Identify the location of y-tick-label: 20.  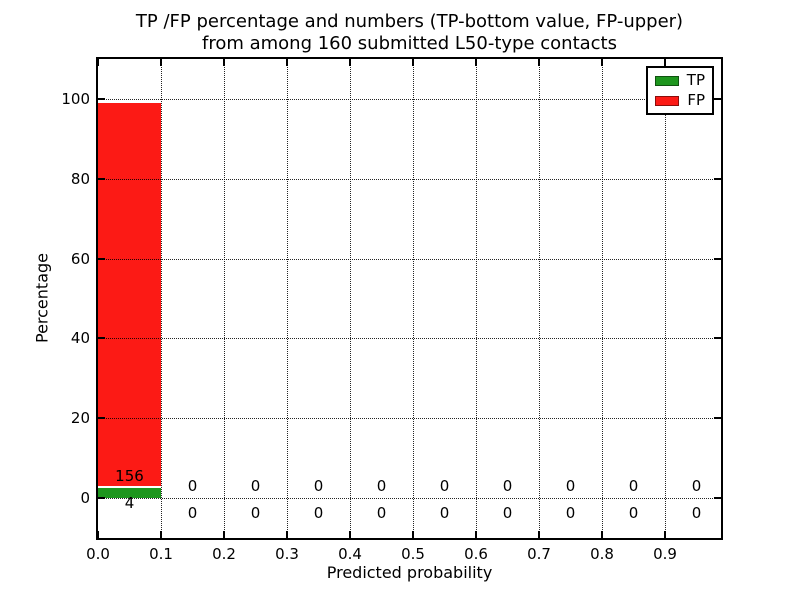
(80, 418).